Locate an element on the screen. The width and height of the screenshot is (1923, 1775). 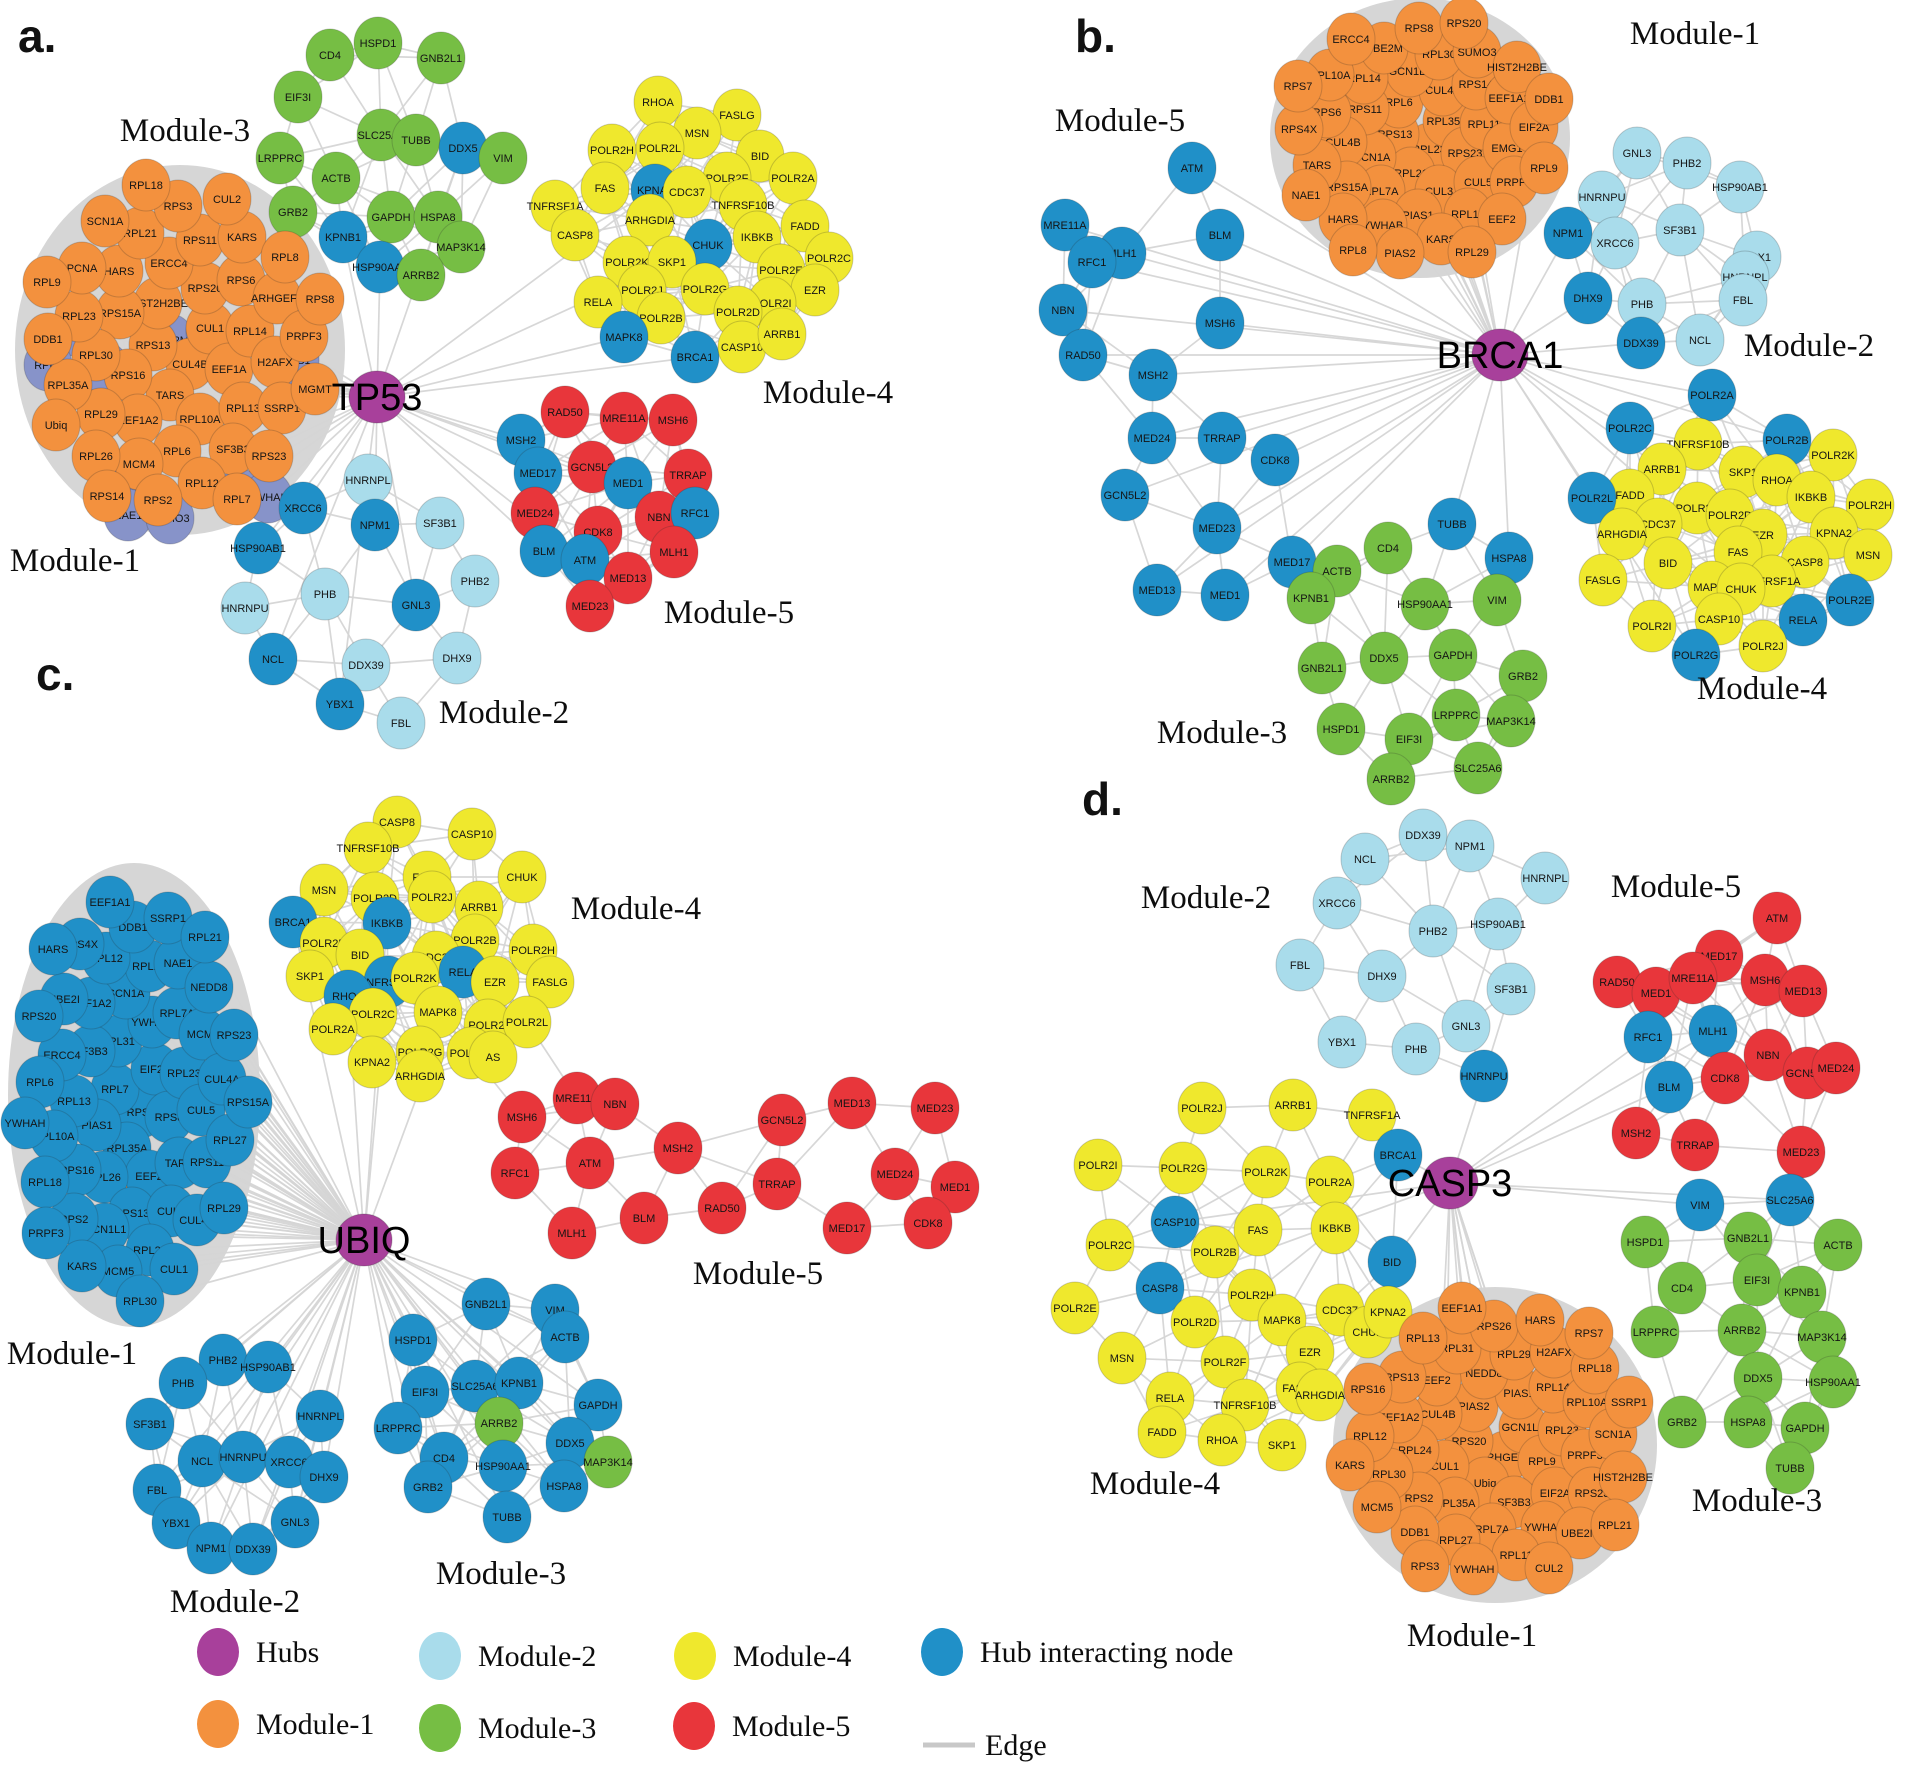
node-MAPK8: MAPK8 is located at coordinates (438, 1012).